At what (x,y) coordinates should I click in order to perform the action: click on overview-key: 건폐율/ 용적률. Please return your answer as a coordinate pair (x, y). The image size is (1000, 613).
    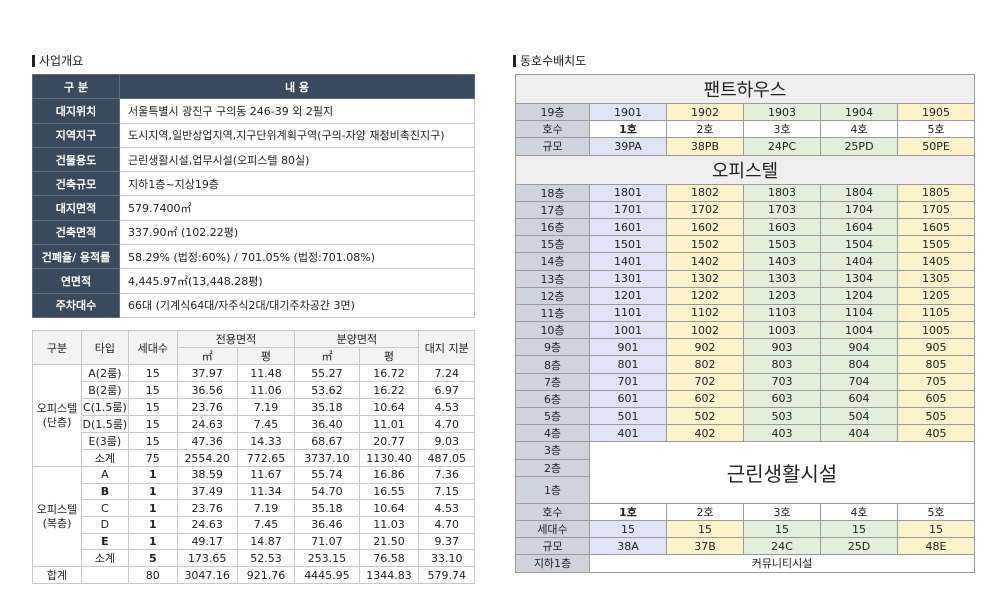
    Looking at the image, I should click on (76, 257).